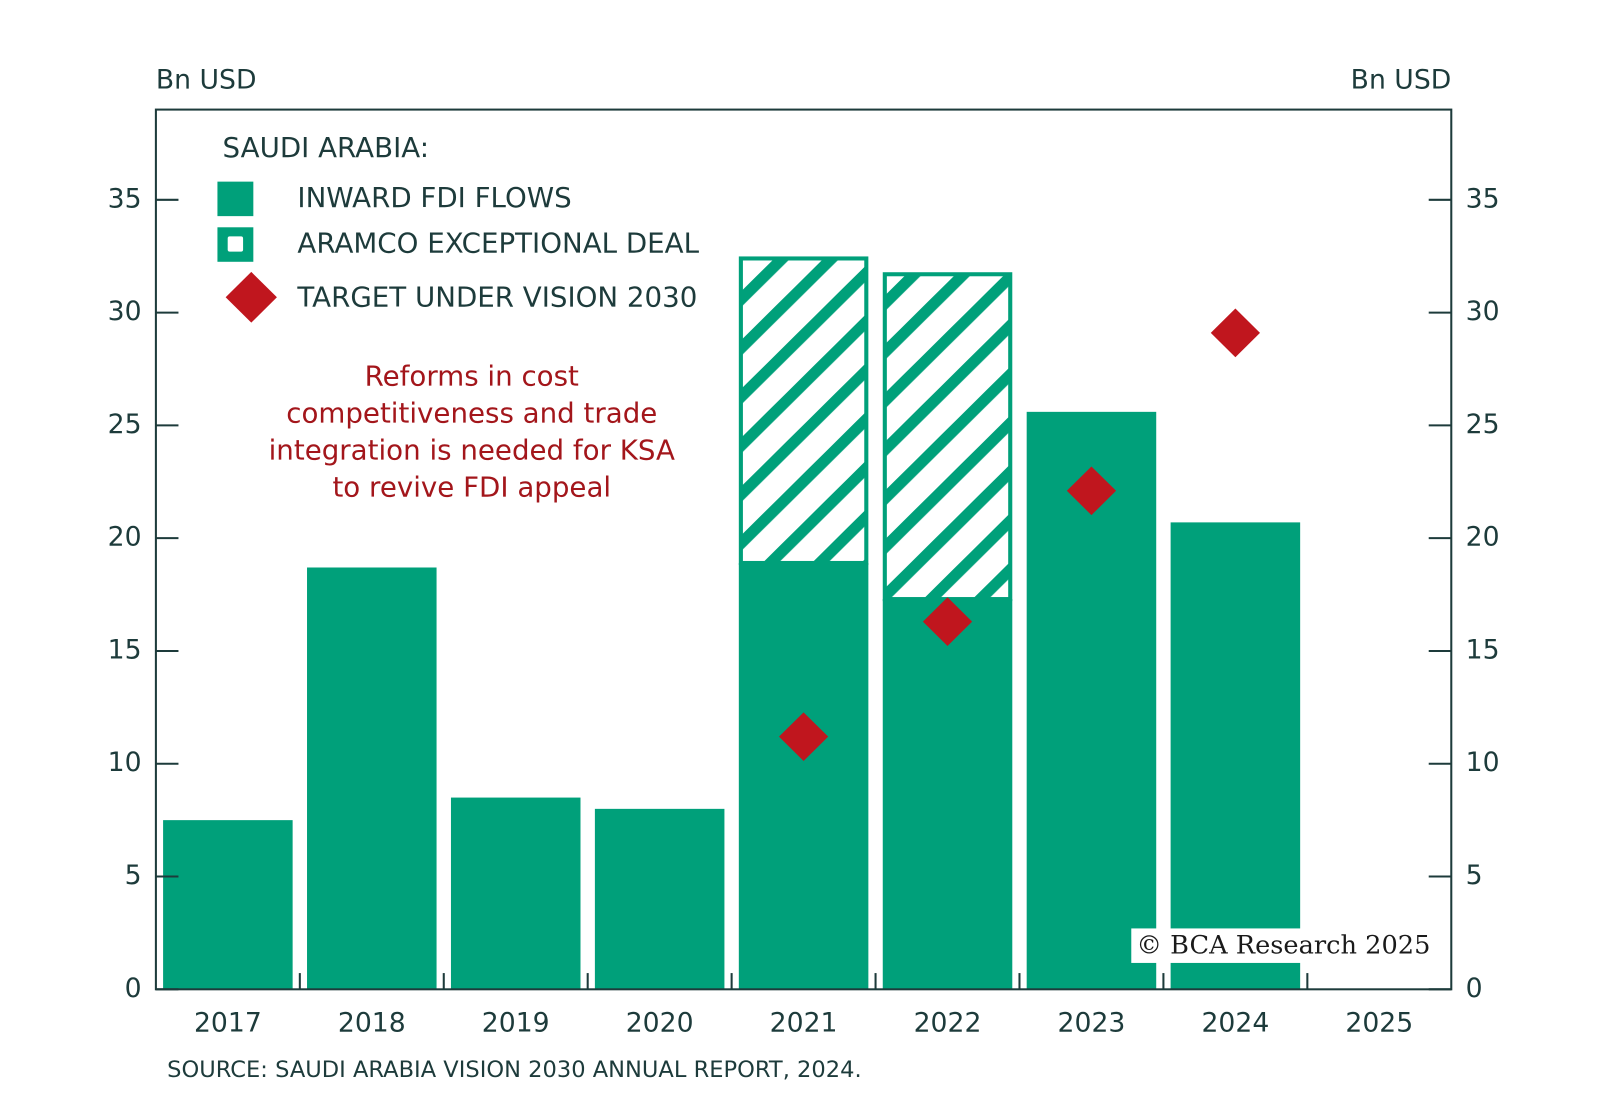 The image size is (1600, 1106). Describe the element at coordinates (516, 1022) in the screenshot. I see `x-tick-label: 2019` at that location.